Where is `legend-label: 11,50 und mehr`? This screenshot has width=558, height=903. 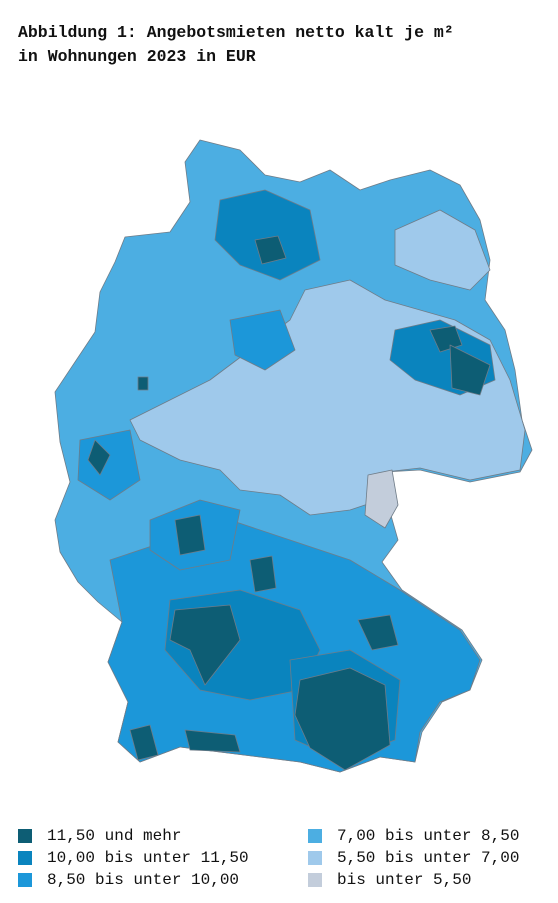 legend-label: 11,50 und mehr is located at coordinates (114, 836).